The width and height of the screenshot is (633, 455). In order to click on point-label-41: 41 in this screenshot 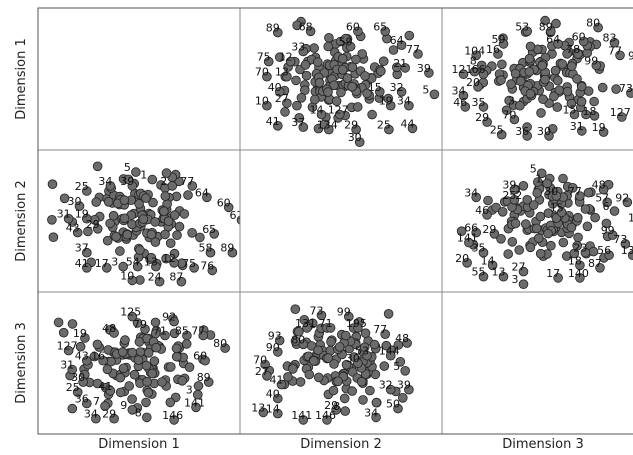, I will do `click(105, 386)`.